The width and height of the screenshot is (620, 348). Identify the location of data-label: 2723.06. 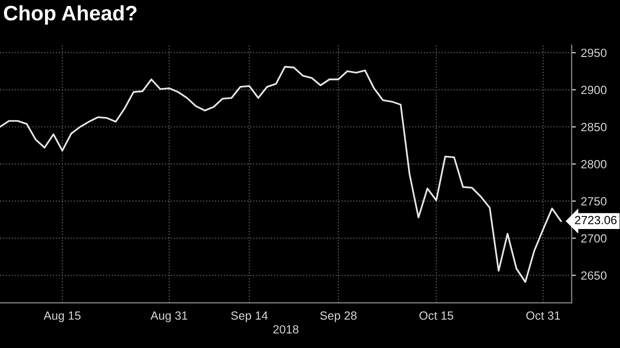
(596, 220).